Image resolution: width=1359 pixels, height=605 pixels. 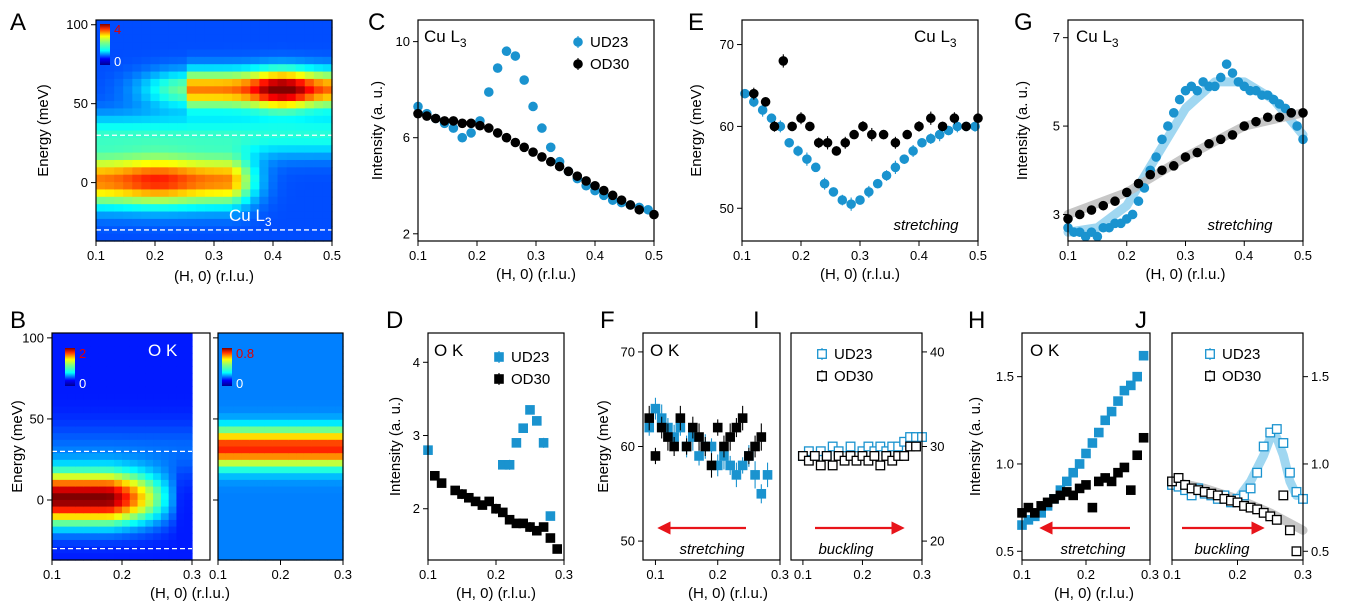 What do you see at coordinates (1022, 574) in the screenshot?
I see `x-tick-label: 0.1` at bounding box center [1022, 574].